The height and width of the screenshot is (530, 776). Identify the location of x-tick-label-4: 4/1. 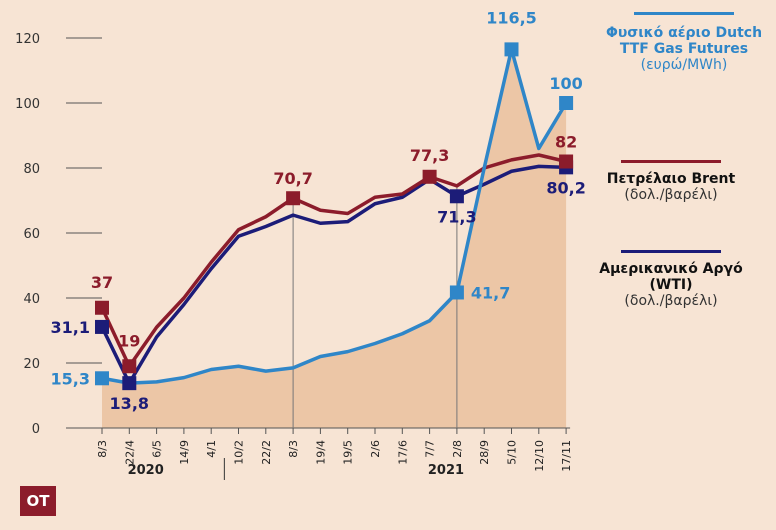
(211, 449).